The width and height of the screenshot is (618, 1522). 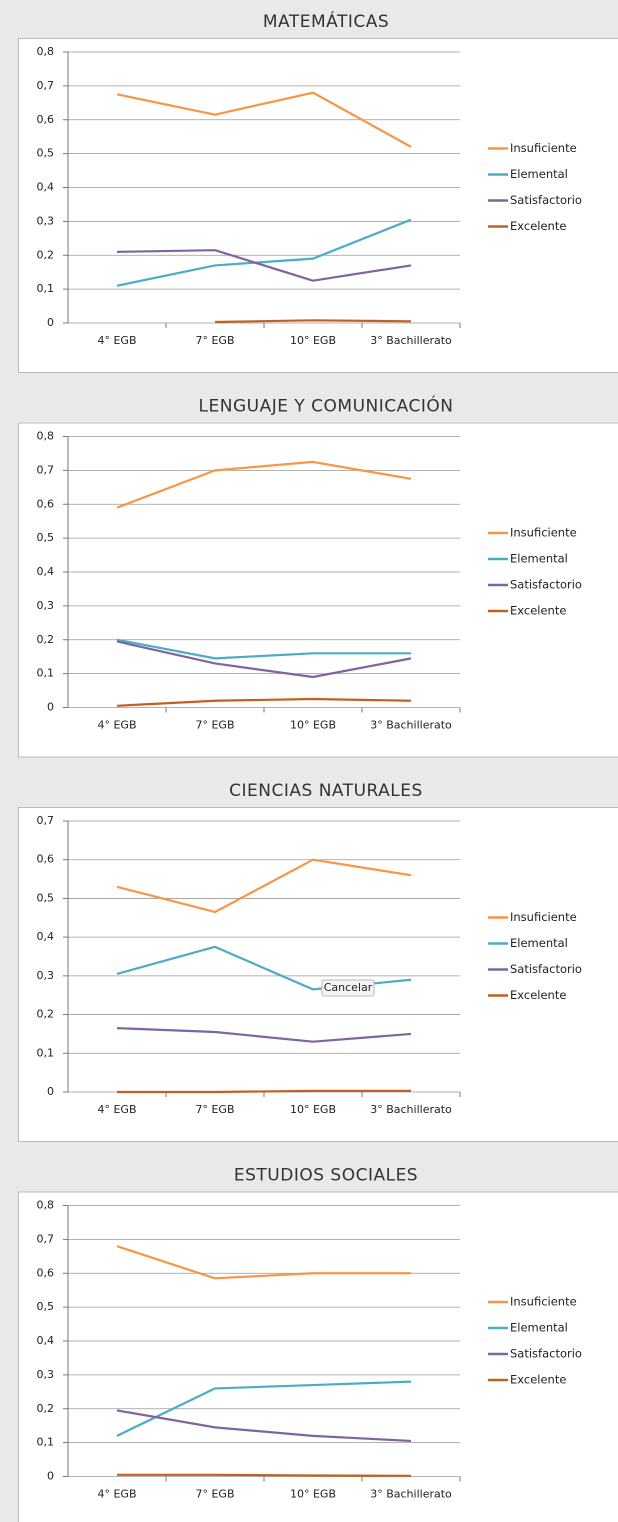 I want to click on tooltip-box, so click(x=348, y=988).